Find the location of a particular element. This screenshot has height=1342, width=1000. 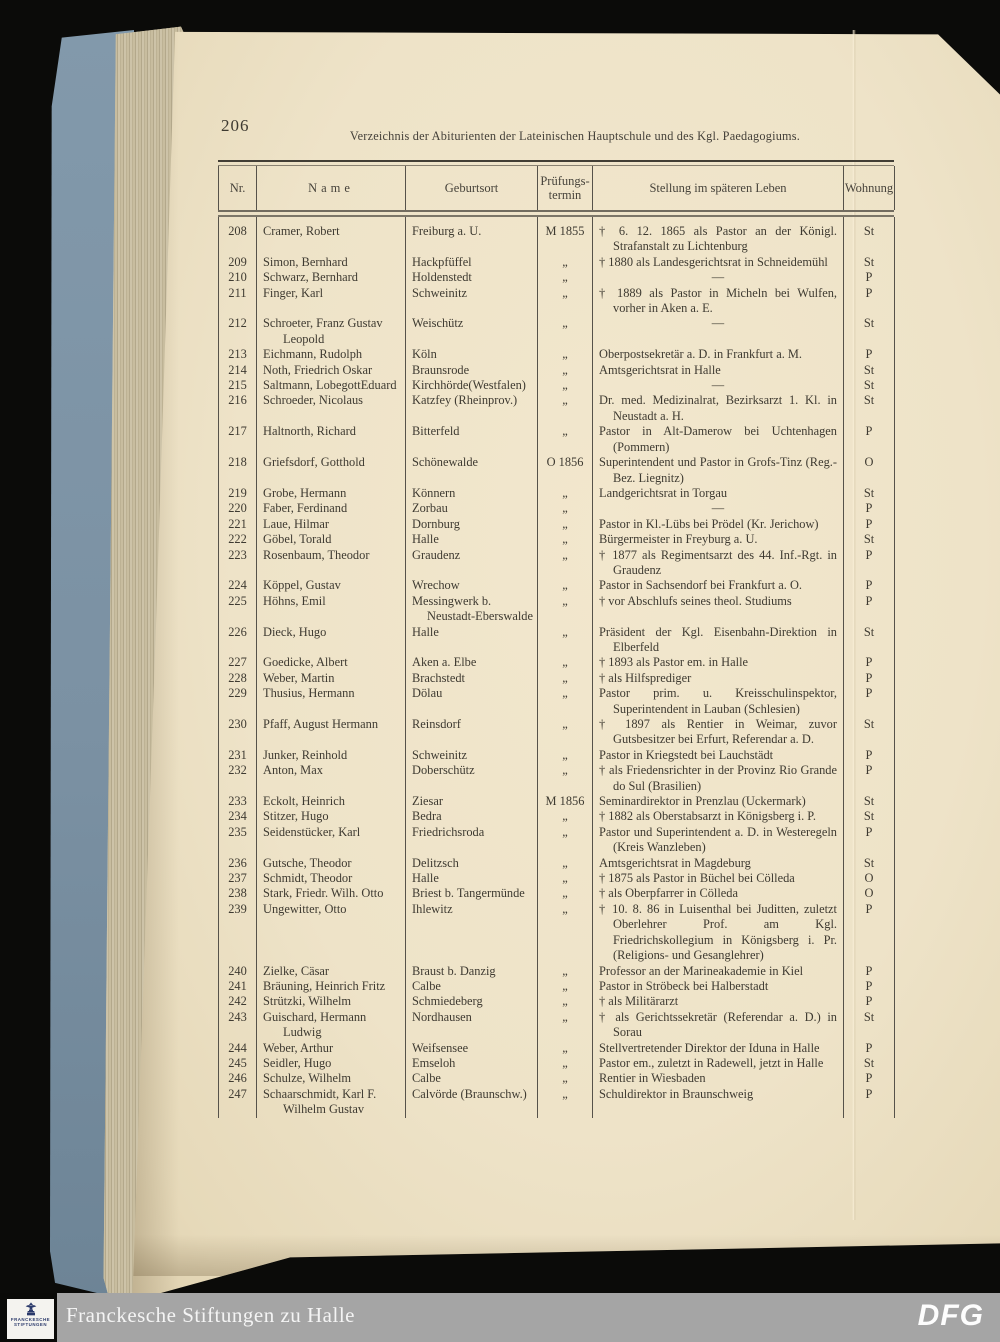

row-number: 215 is located at coordinates (238, 386).